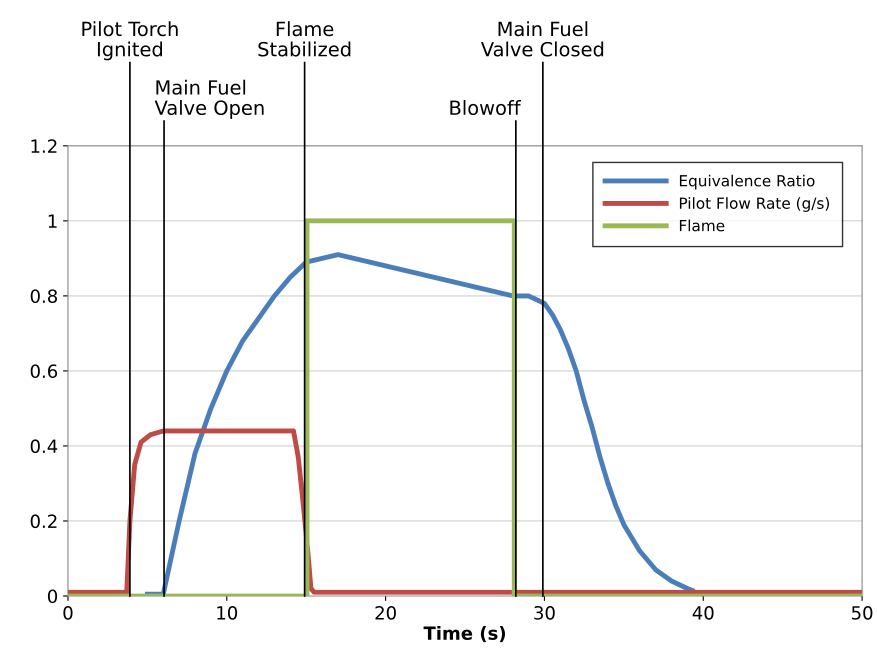 The width and height of the screenshot is (877, 662). Describe the element at coordinates (747, 182) in the screenshot. I see `legend-label: Equivalence Ratio` at that location.